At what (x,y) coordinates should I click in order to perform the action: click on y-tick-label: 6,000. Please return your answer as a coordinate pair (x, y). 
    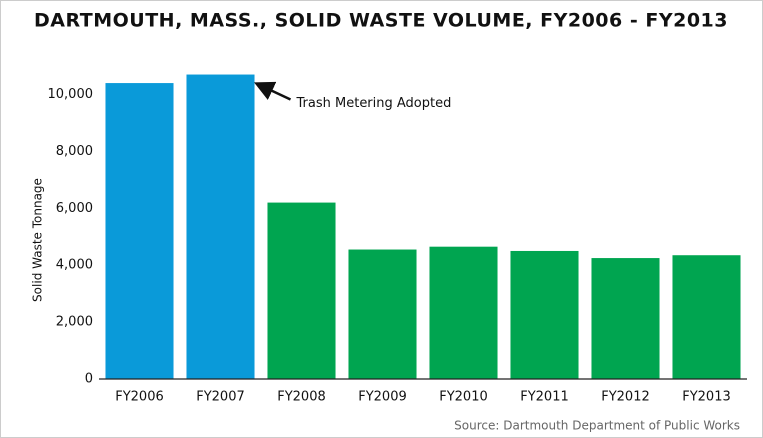
    Looking at the image, I should click on (74, 208).